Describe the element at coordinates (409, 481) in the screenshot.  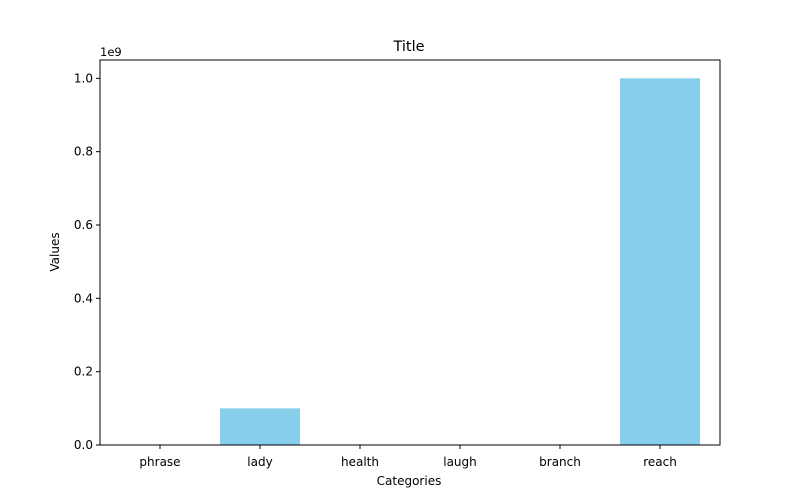
I see `x-axis-label: Categories` at that location.